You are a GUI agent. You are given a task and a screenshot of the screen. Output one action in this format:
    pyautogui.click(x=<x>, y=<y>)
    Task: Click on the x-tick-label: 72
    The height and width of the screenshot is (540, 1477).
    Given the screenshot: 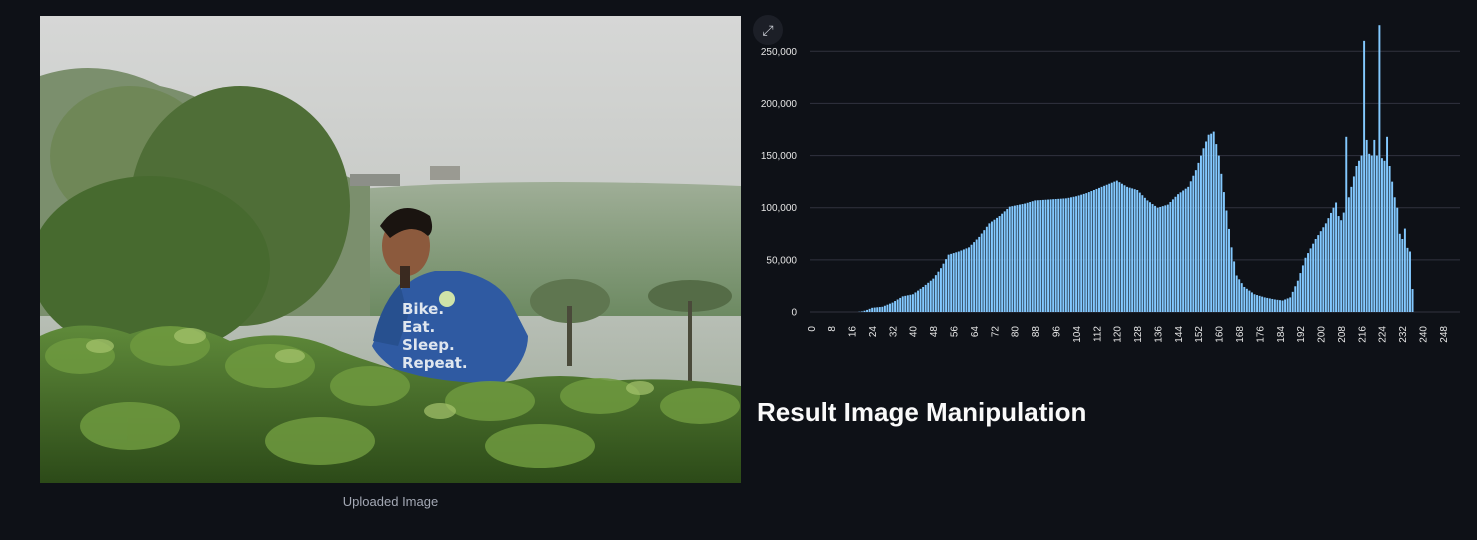 What is the action you would take?
    pyautogui.click(x=995, y=332)
    